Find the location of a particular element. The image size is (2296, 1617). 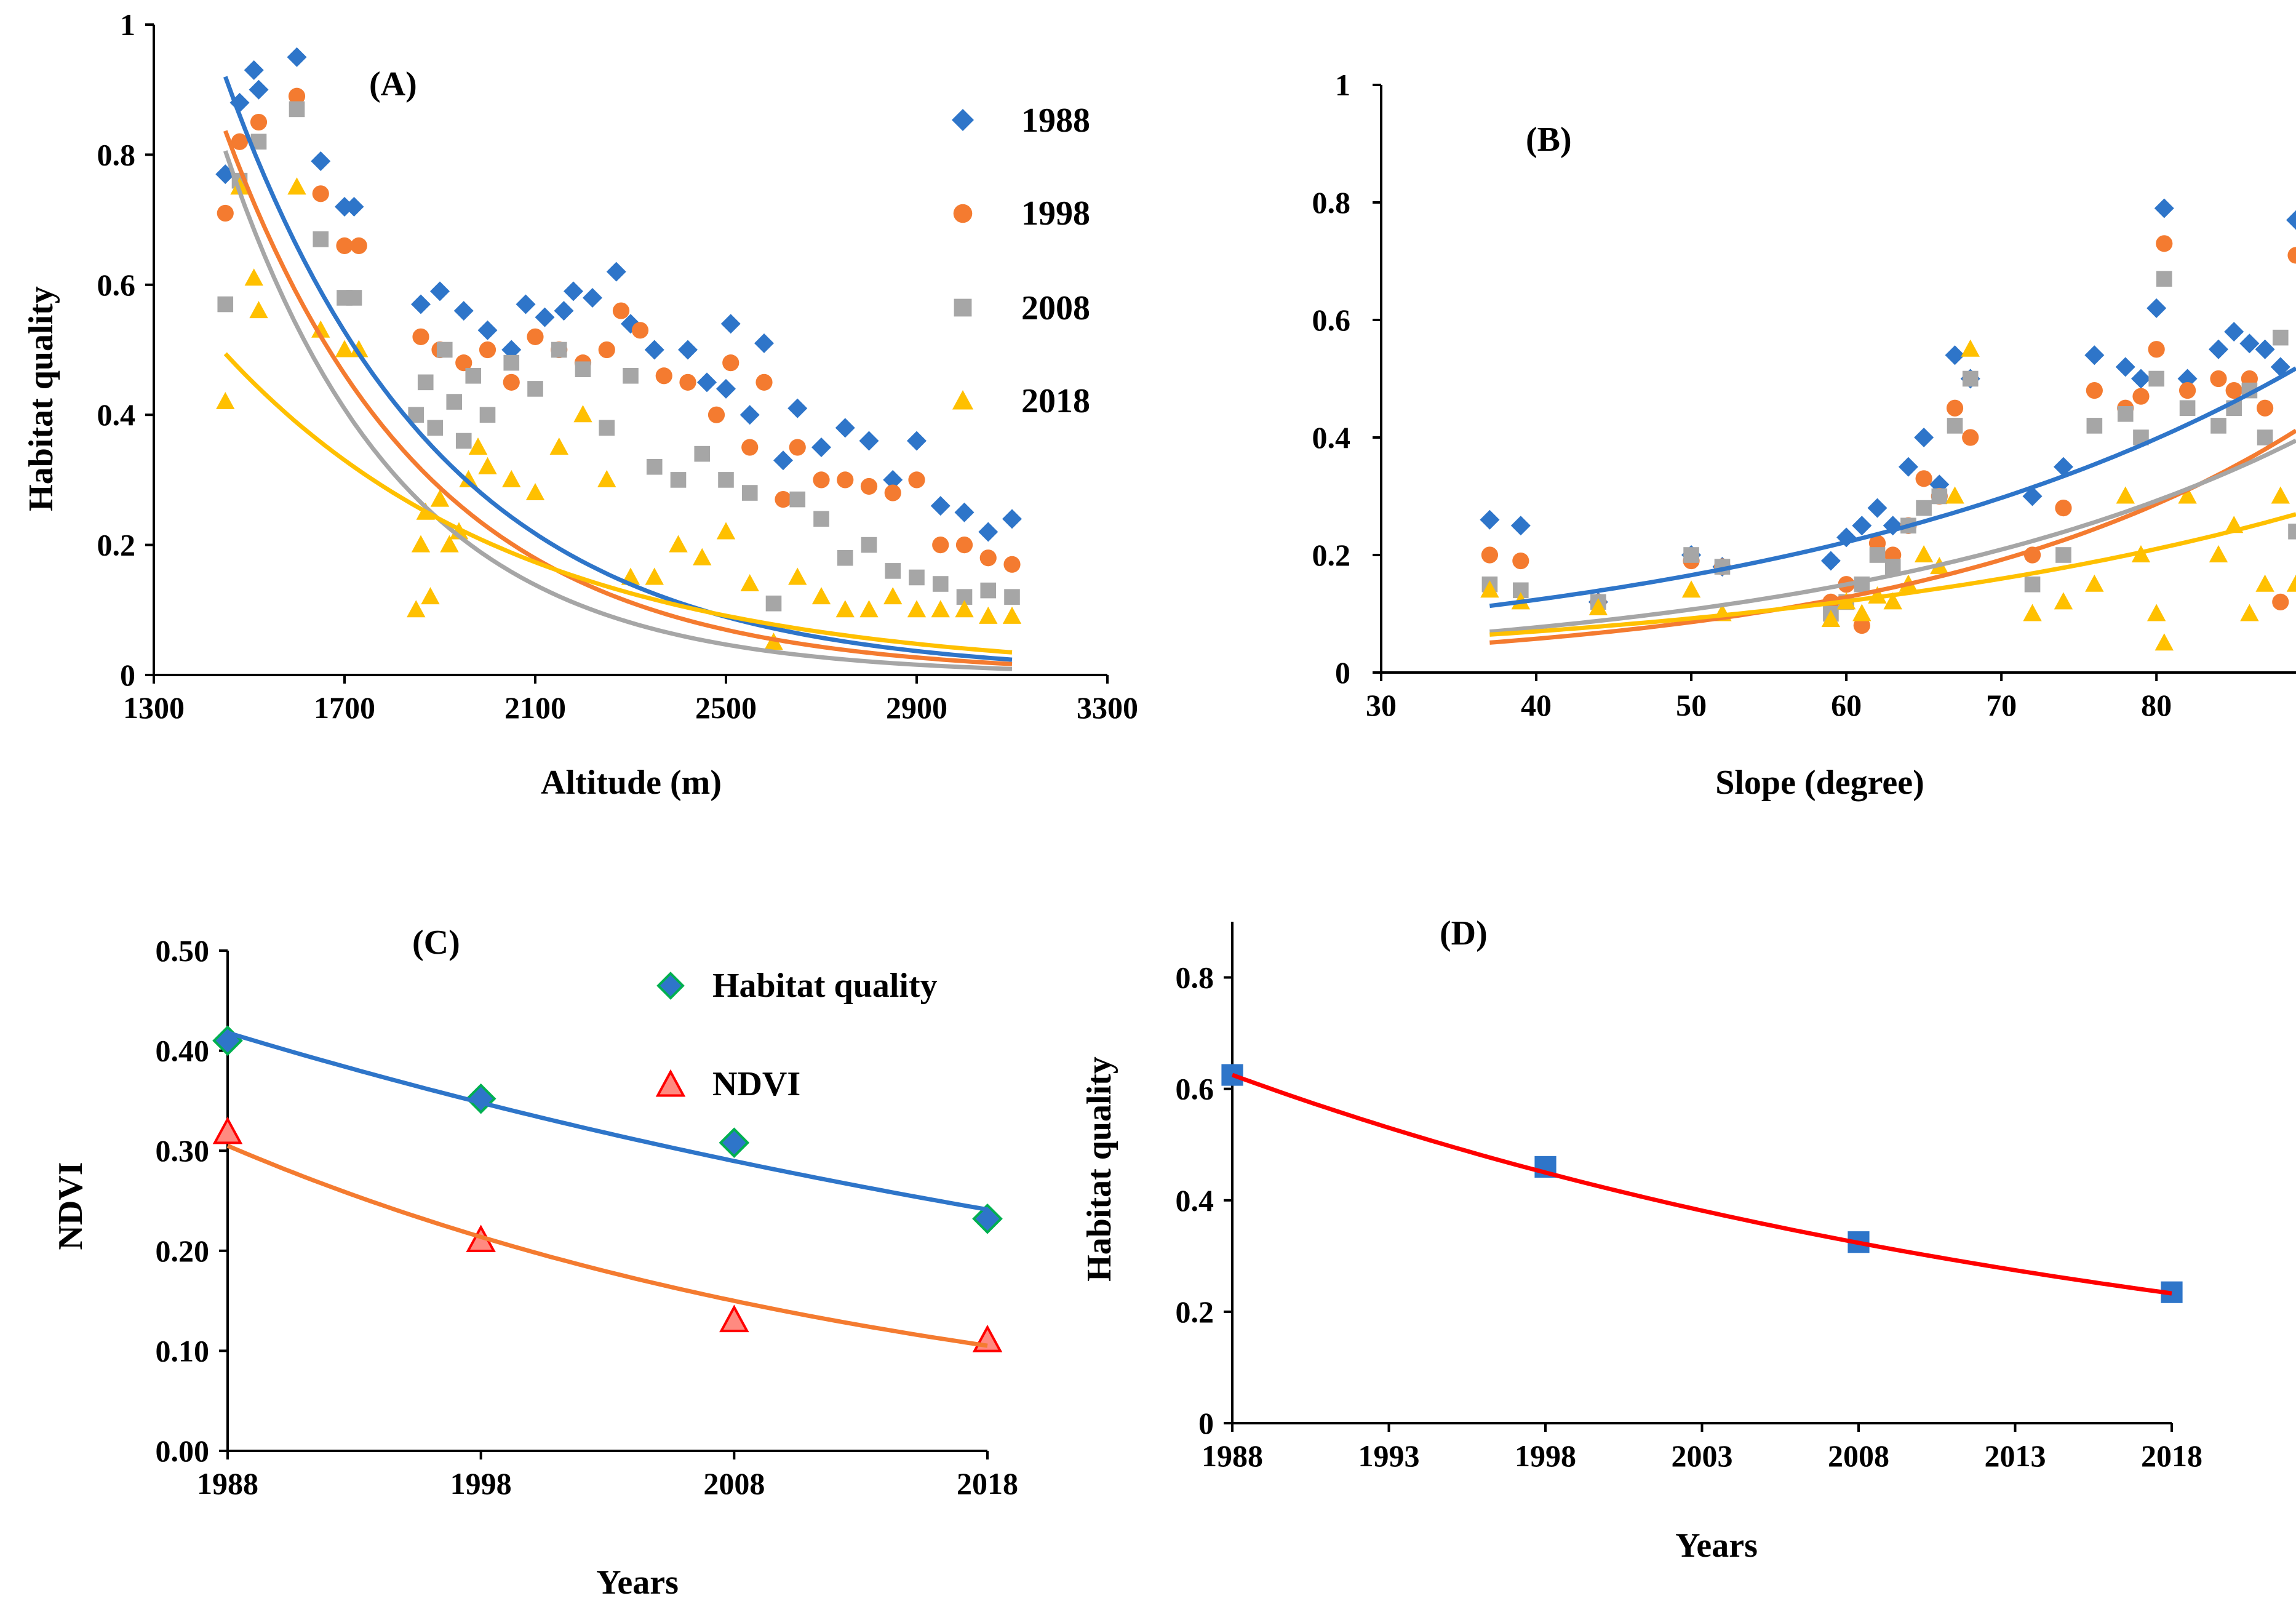

legend-marker-1988 is located at coordinates (963, 120).